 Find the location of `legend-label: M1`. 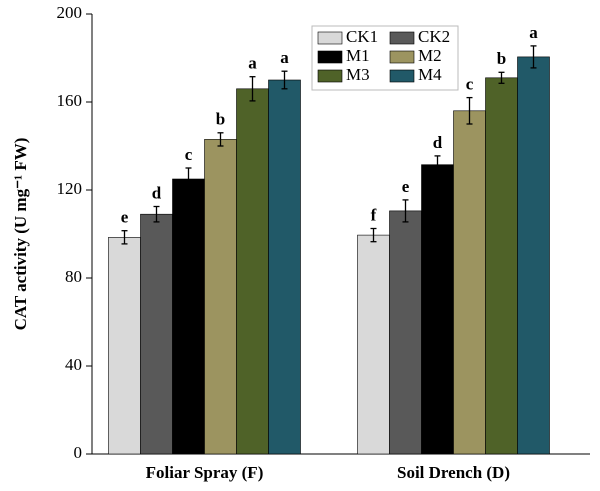

legend-label: M1 is located at coordinates (358, 55).